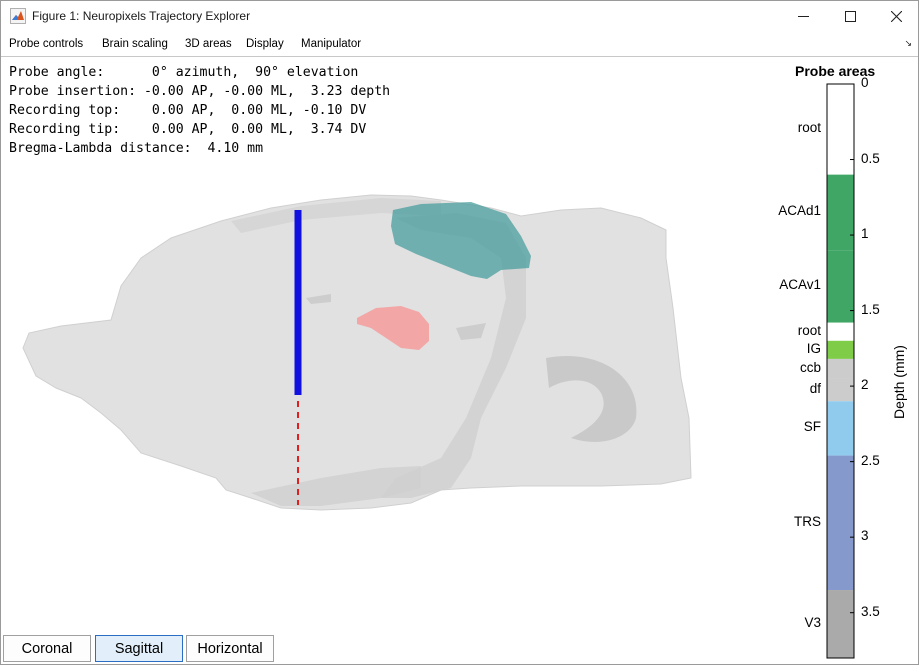 The height and width of the screenshot is (665, 919). I want to click on depth-tick-label-0: 0, so click(865, 82).